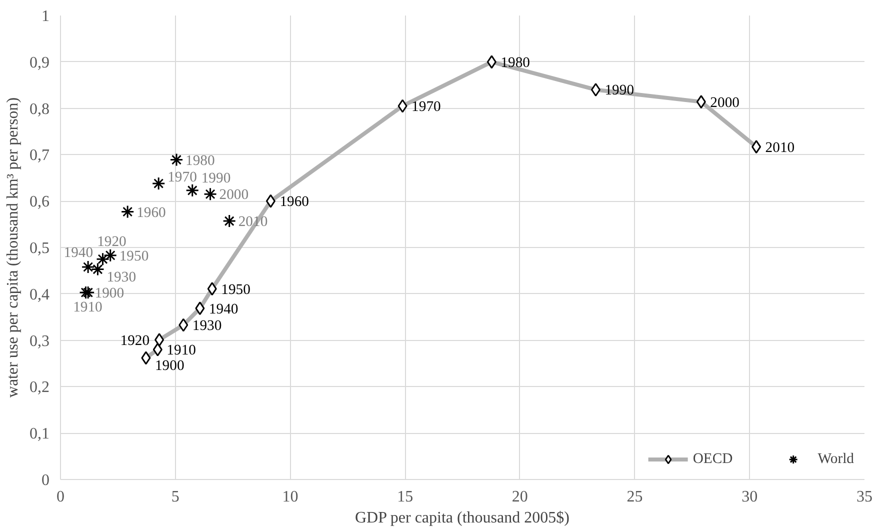 This screenshot has height=529, width=884. Describe the element at coordinates (634, 497) in the screenshot. I see `x-tick-label: 25` at that location.